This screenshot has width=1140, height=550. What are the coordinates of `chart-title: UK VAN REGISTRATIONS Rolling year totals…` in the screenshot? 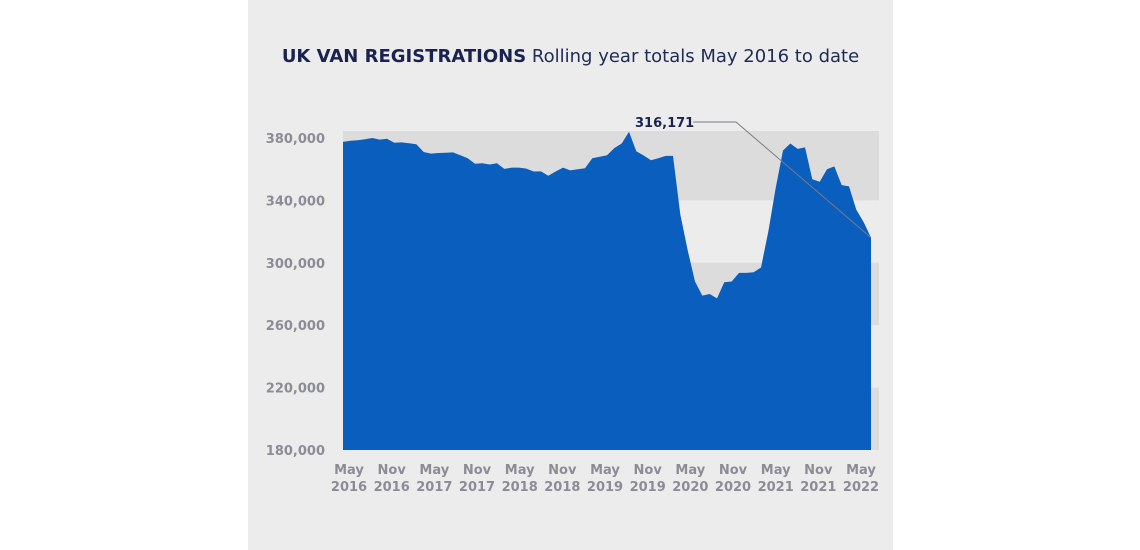 It's located at (570, 56).